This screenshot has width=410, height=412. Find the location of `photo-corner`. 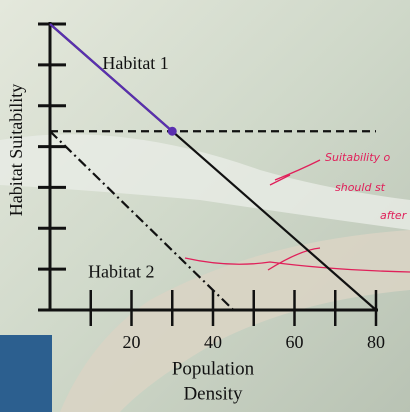

photo-corner is located at coordinates (26, 373).